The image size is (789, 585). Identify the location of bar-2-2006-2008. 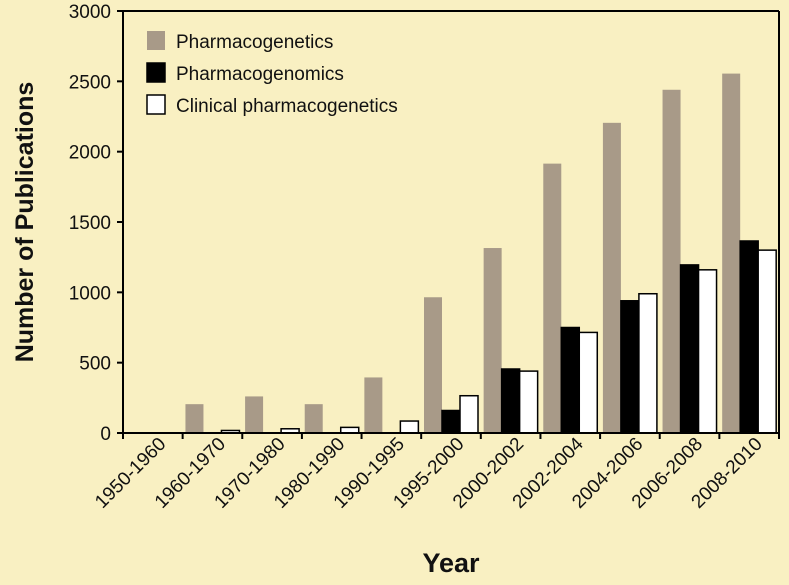
(689, 349).